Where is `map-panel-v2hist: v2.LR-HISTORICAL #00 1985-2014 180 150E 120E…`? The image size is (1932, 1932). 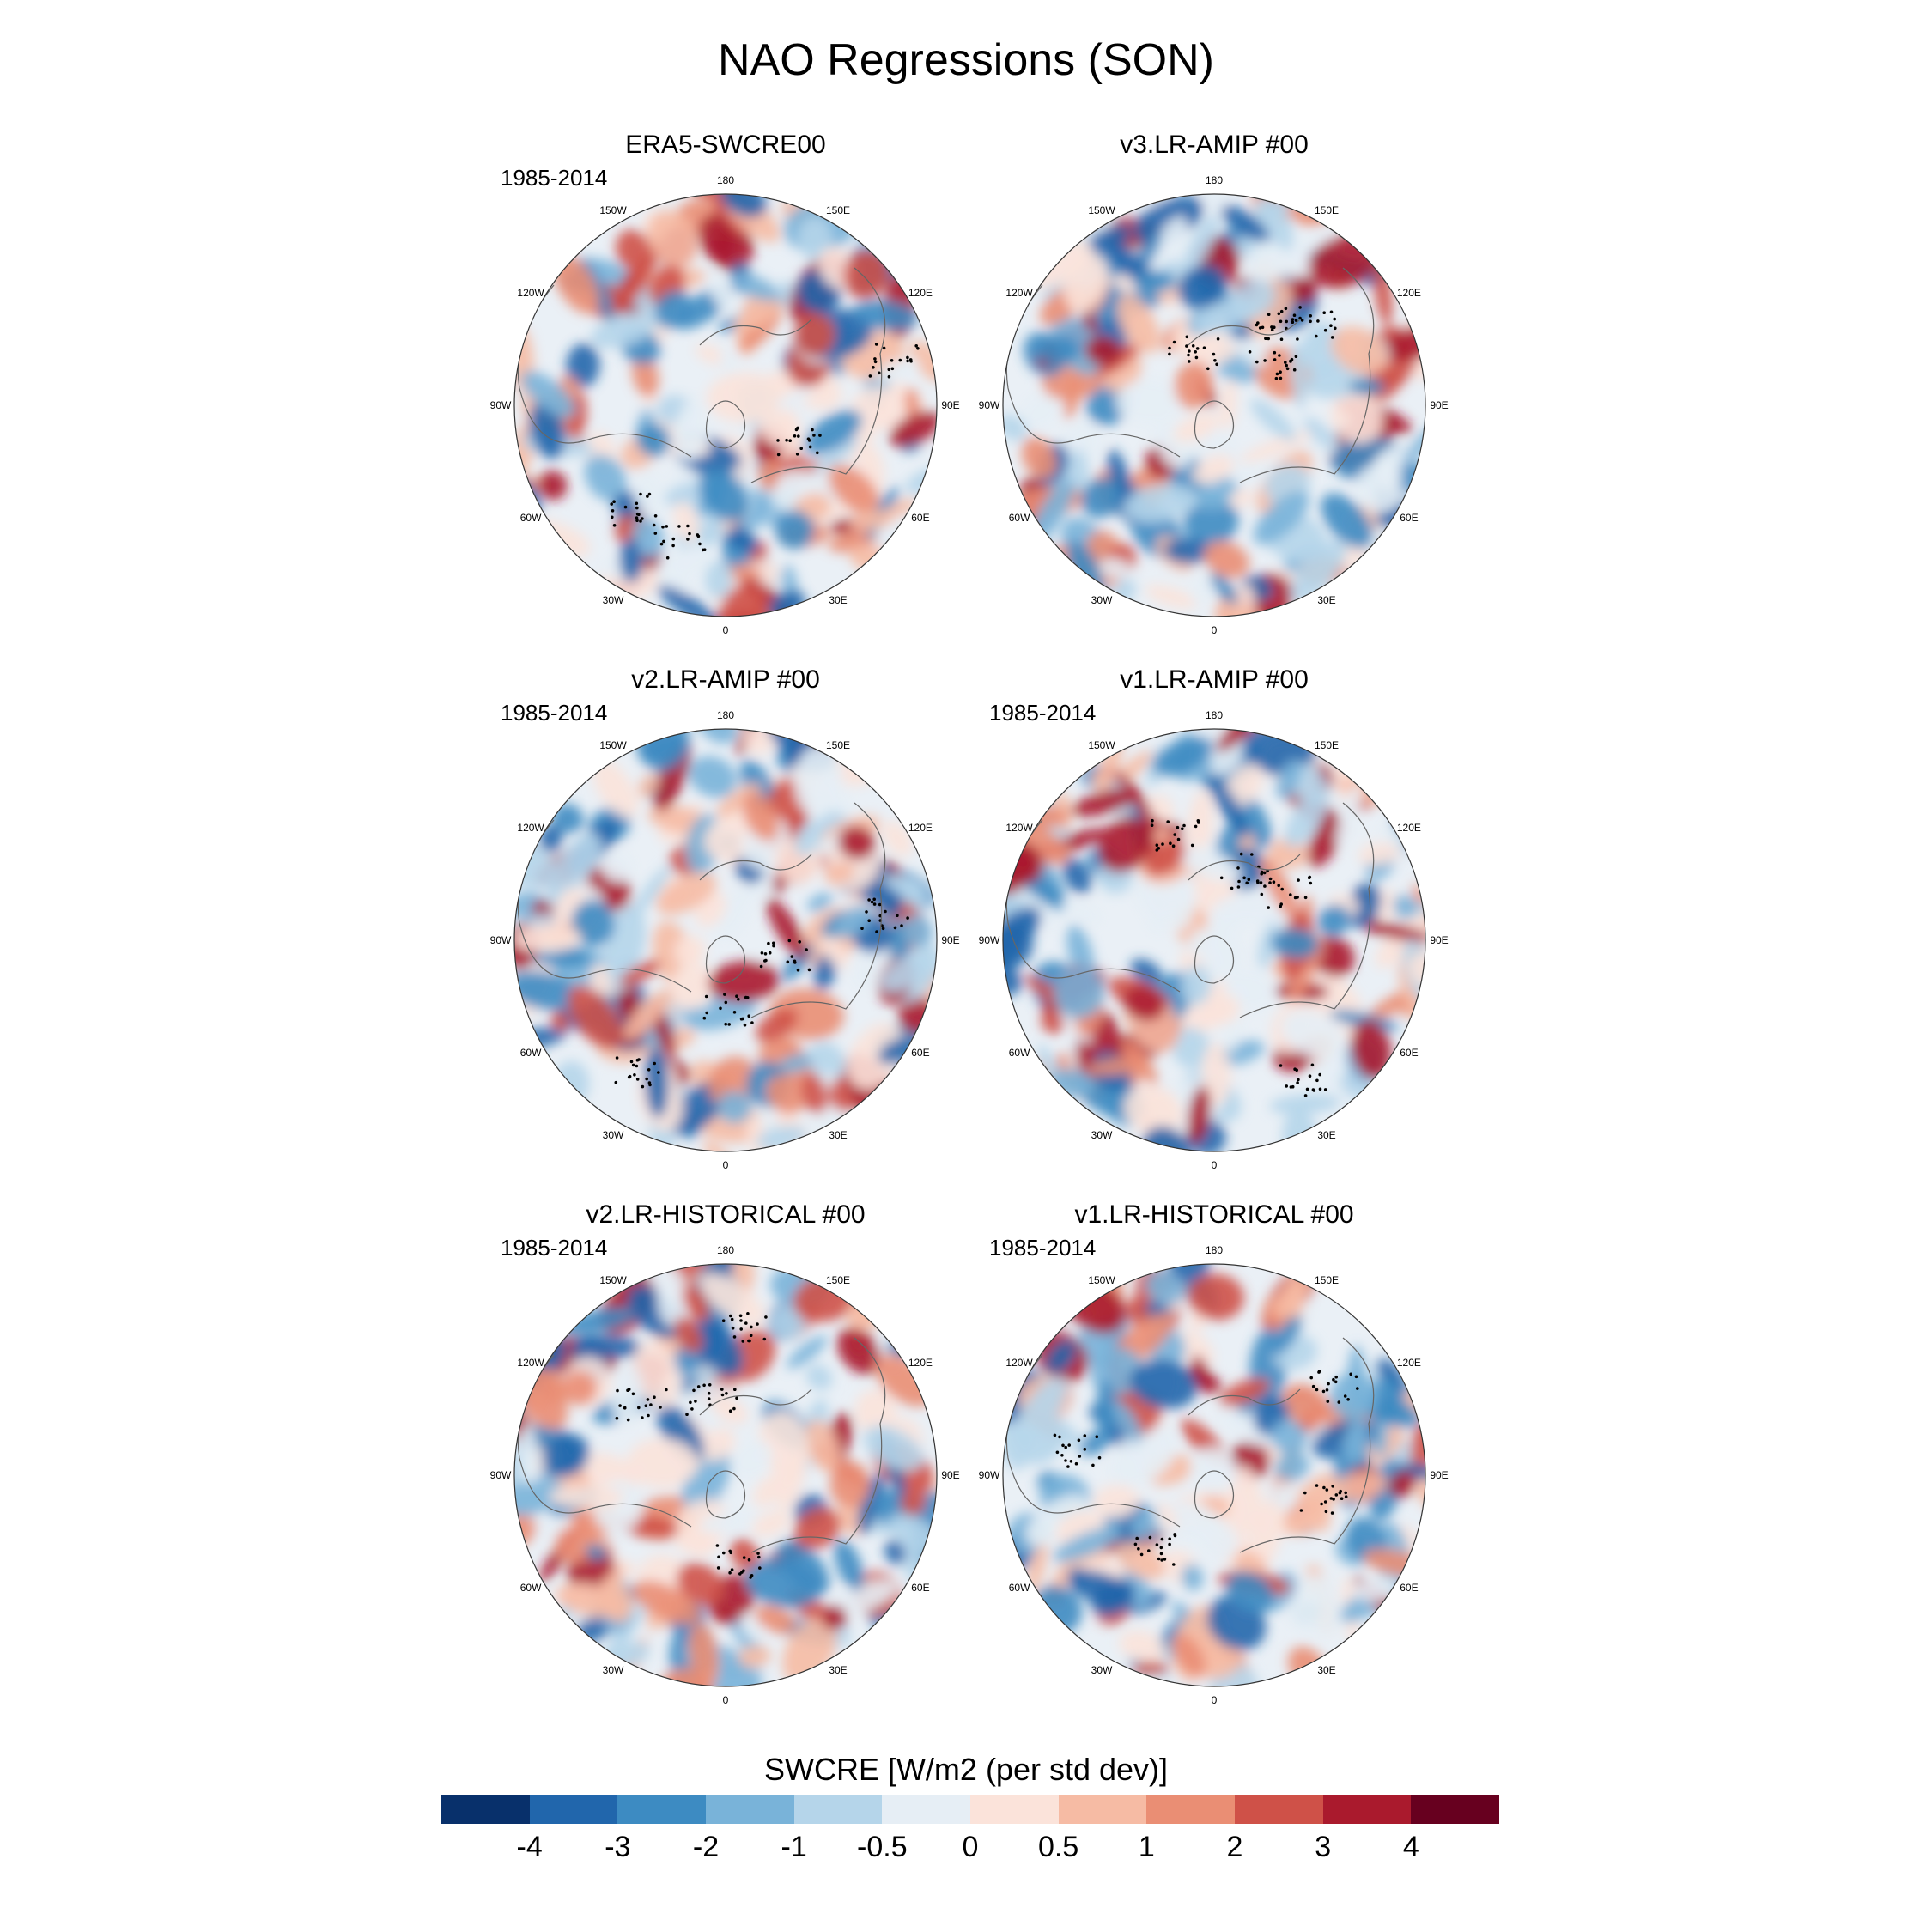 map-panel-v2hist: v2.LR-HISTORICAL #00 1985-2014 180 150E 120E… is located at coordinates (726, 1466).